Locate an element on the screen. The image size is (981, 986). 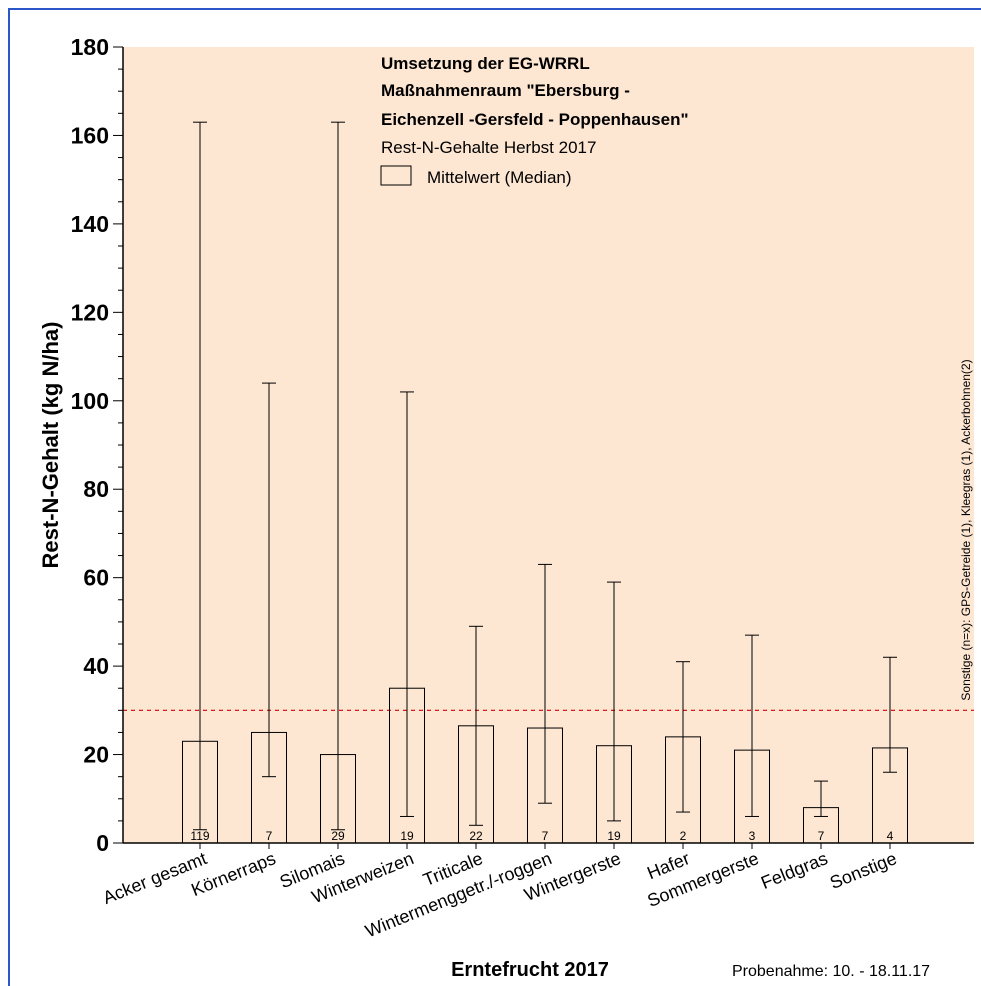
sampling-note: Probenahme: 10. - 18.11.17 is located at coordinates (831, 971).